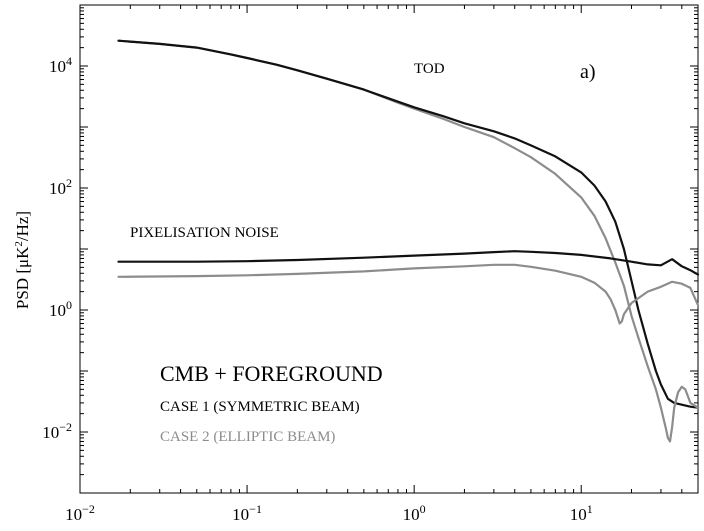 Image resolution: width=704 pixels, height=531 pixels. I want to click on annotation-pixelisation-noise: PIXELISATION NOISE, so click(204, 233).